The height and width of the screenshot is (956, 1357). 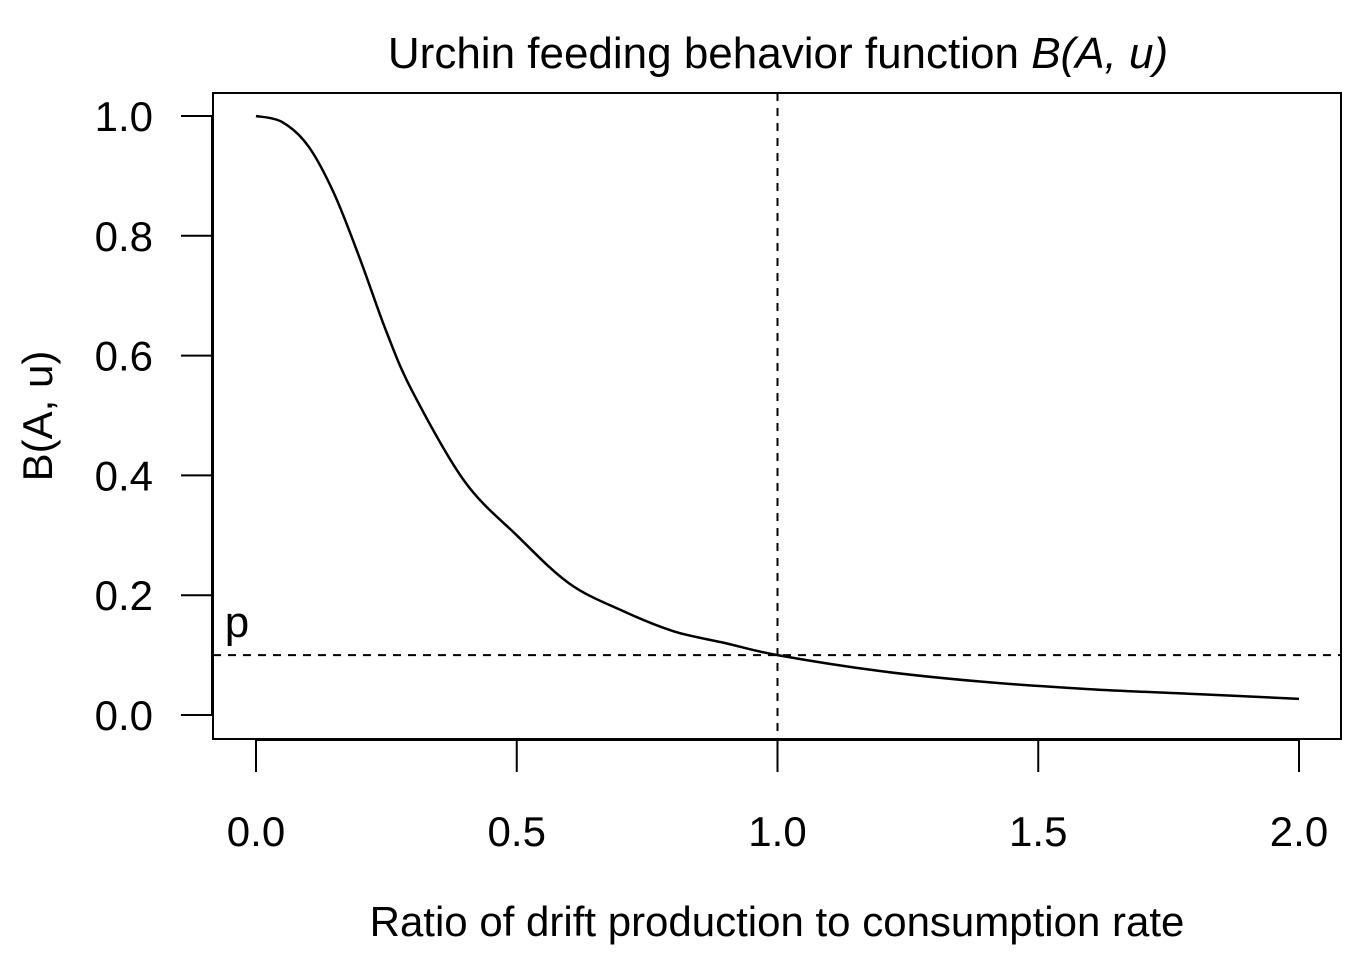 I want to click on chart-title-italic: B(A, u), so click(x=1099, y=53).